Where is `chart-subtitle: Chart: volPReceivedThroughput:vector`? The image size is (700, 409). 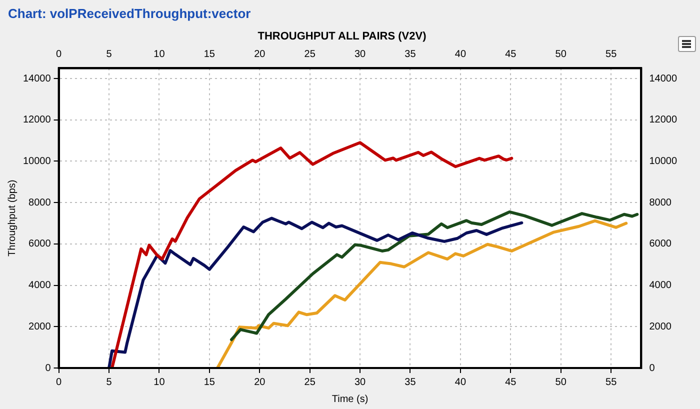 chart-subtitle: Chart: volPReceivedThroughput:vector is located at coordinates (129, 13).